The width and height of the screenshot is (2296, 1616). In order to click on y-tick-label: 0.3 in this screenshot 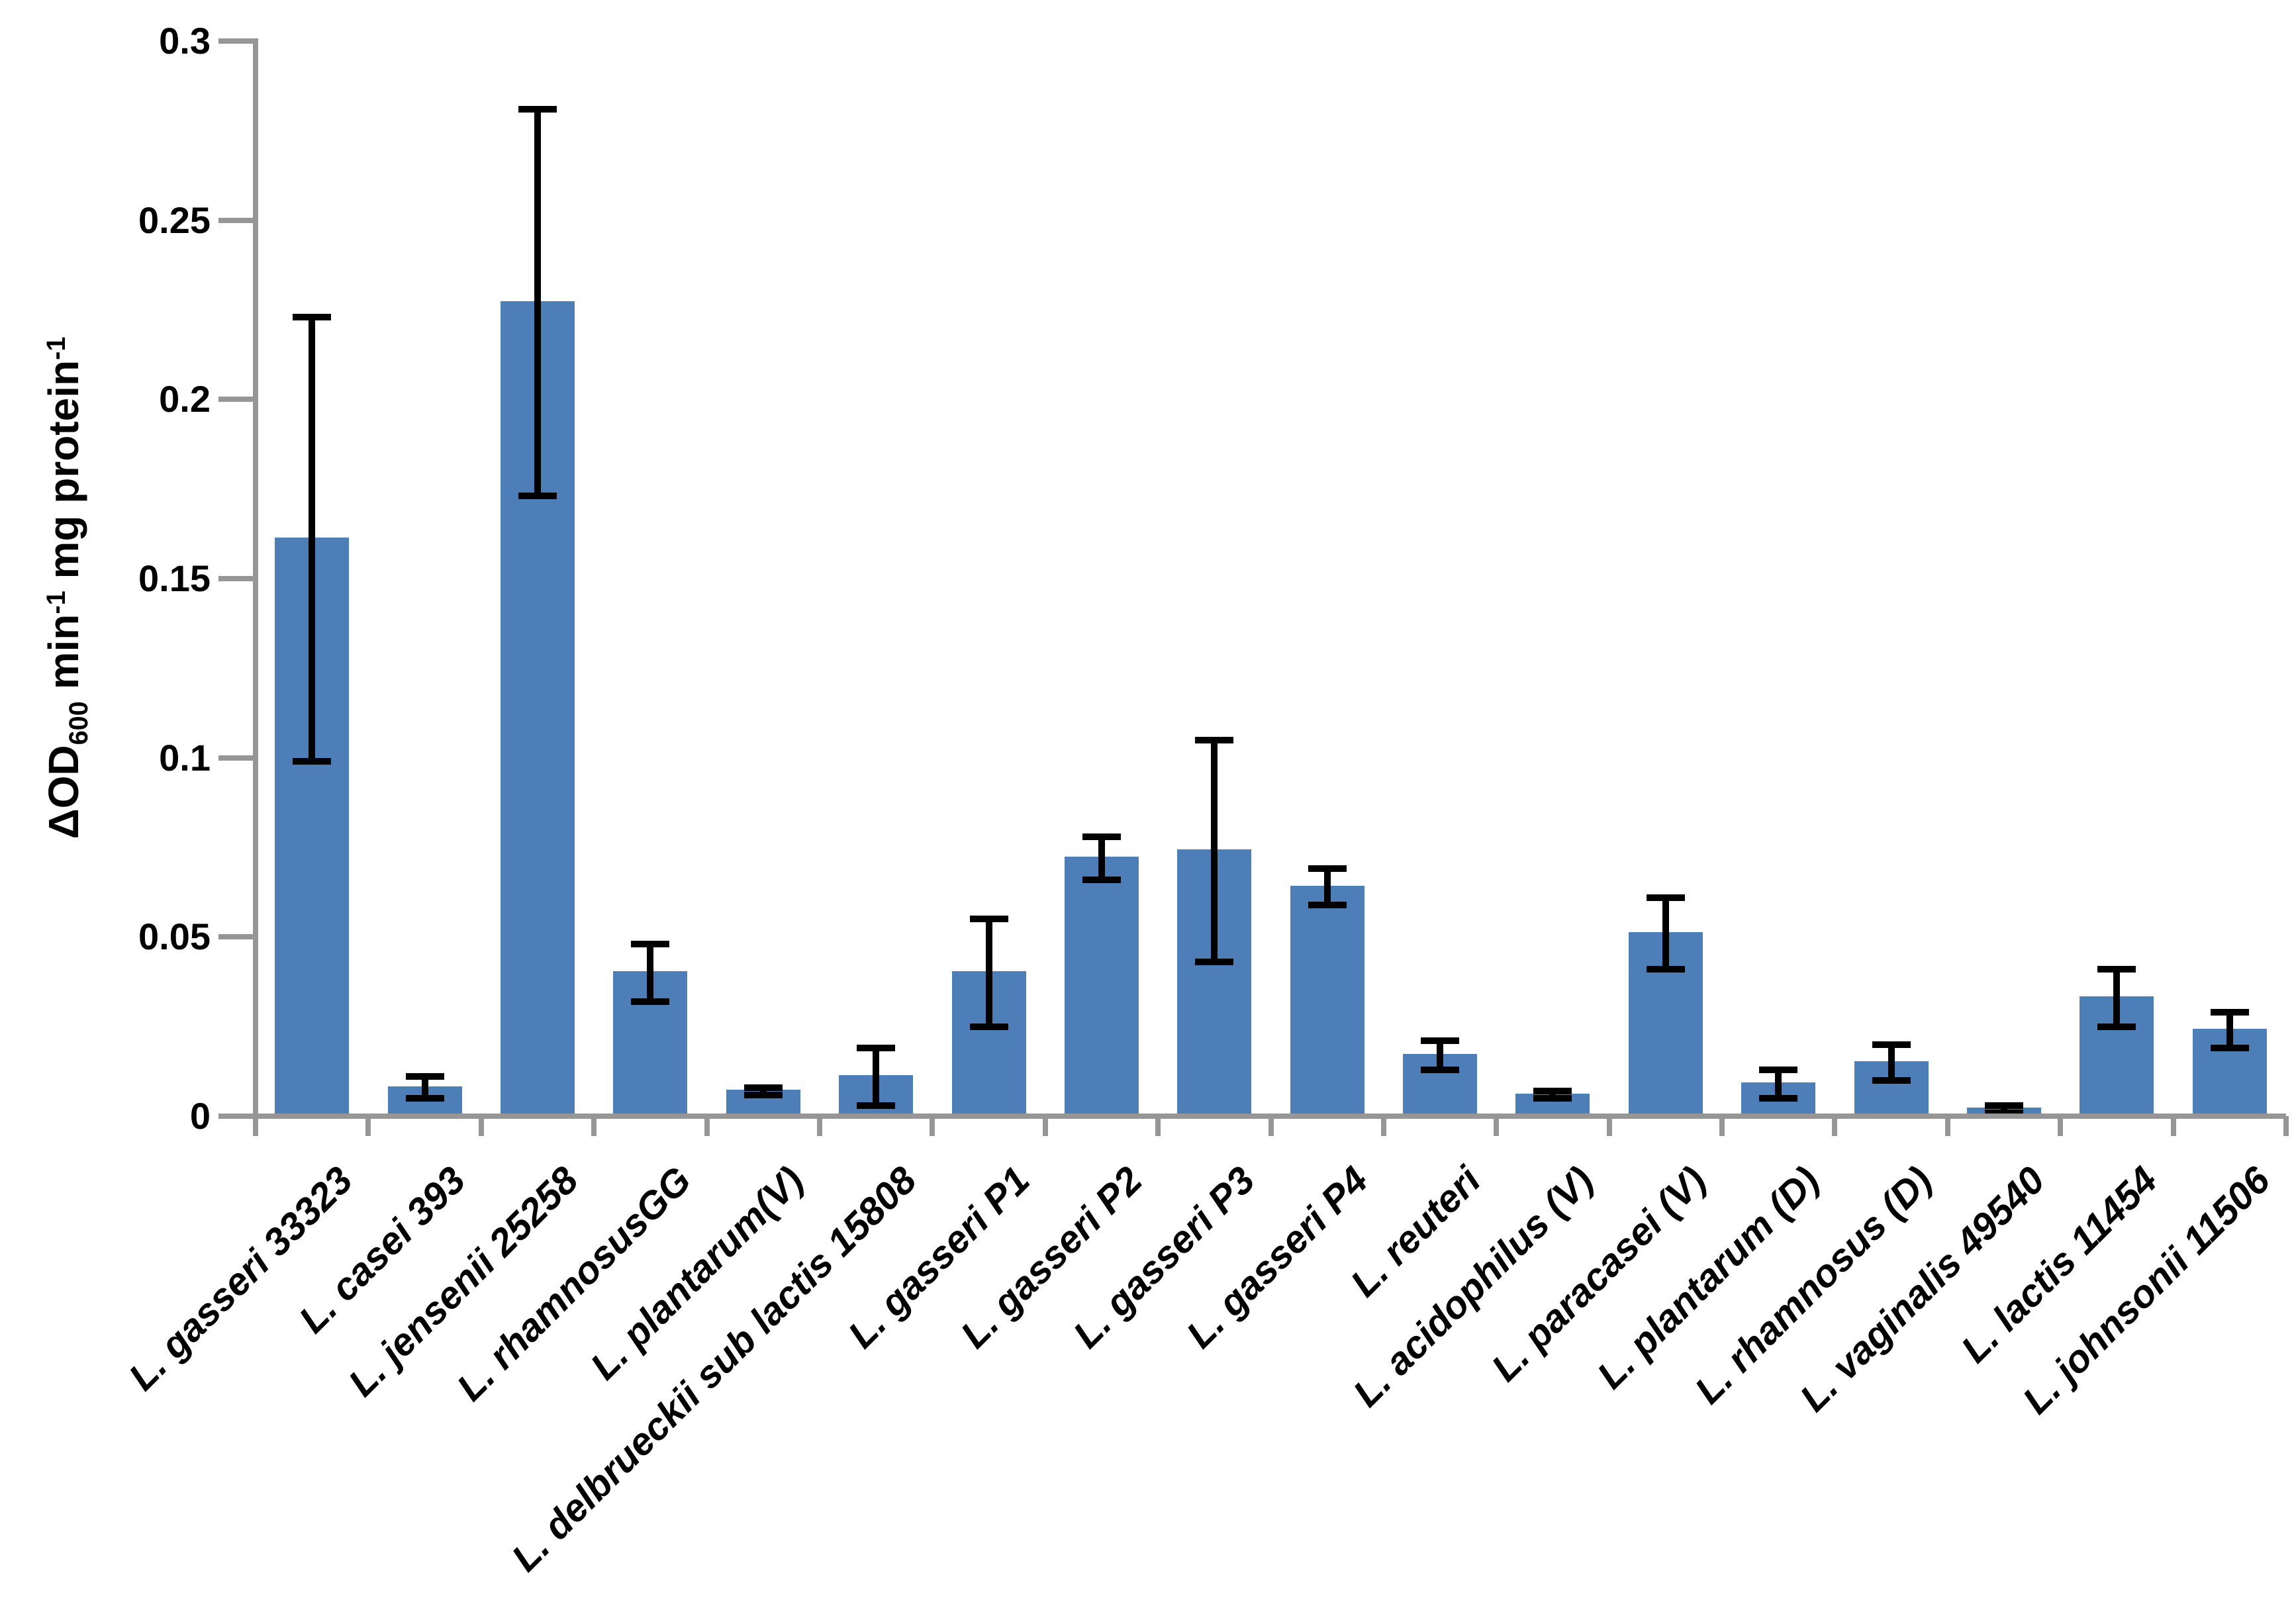, I will do `click(185, 41)`.